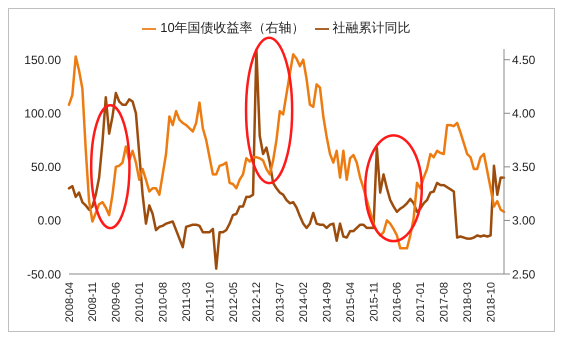 This screenshot has height=340, width=563. I want to click on x-tick-label: 2011-03, so click(186, 302).